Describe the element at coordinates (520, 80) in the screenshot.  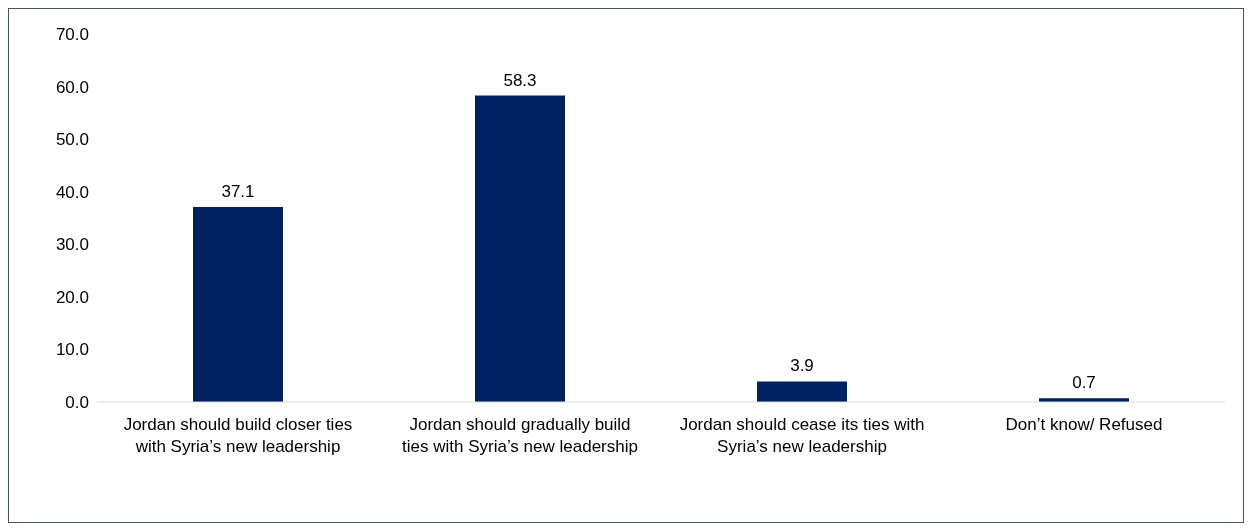
I see `data-label: 58.3` at that location.